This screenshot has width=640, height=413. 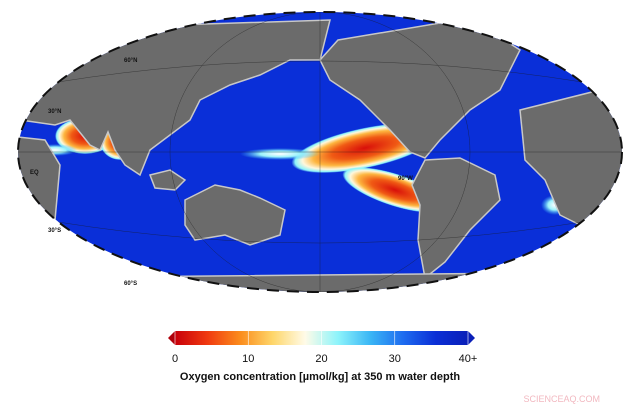 I want to click on colorbar-tick-label: 0, so click(x=175, y=359).